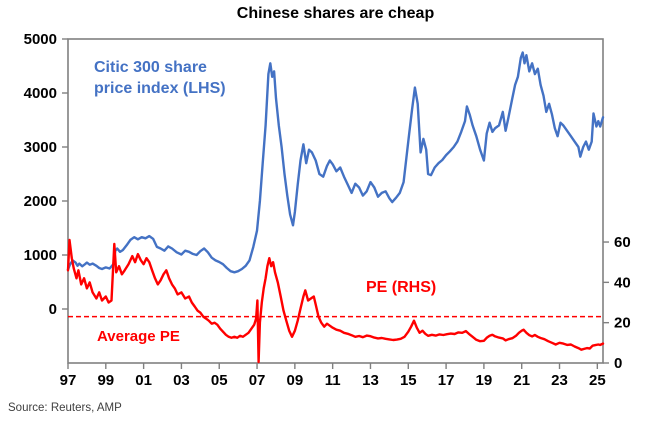 This screenshot has width=650, height=429. I want to click on left-axis-tick-label: 2000, so click(40, 201).